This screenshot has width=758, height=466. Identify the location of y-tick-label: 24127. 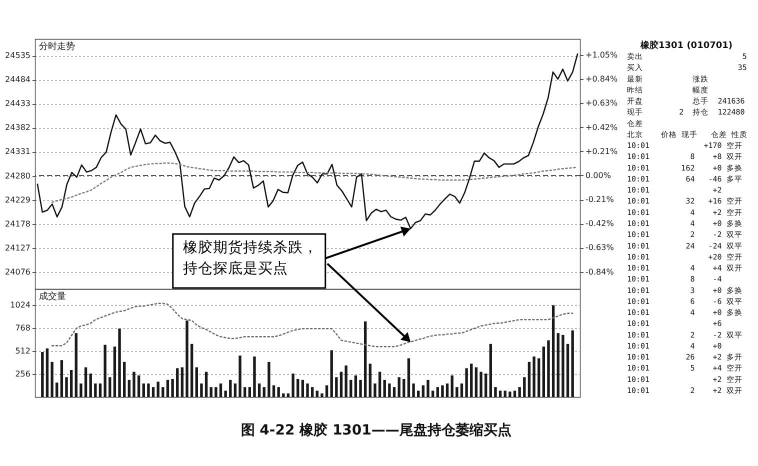
(17, 247).